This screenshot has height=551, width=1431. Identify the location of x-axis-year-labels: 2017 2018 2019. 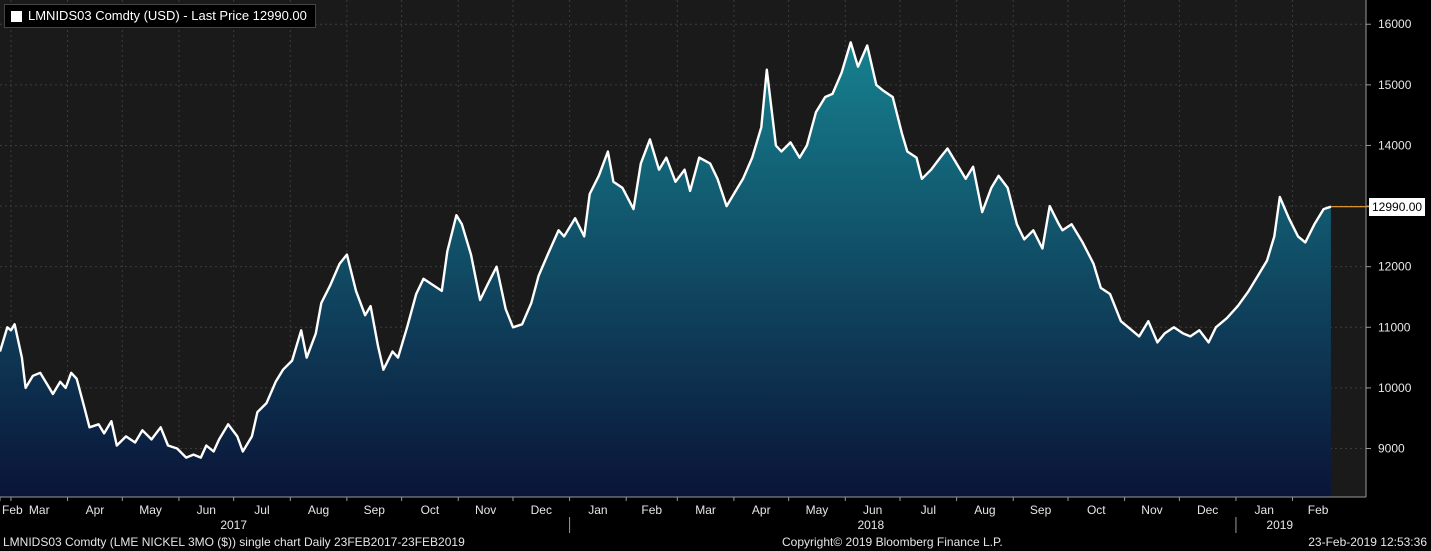
(756, 525).